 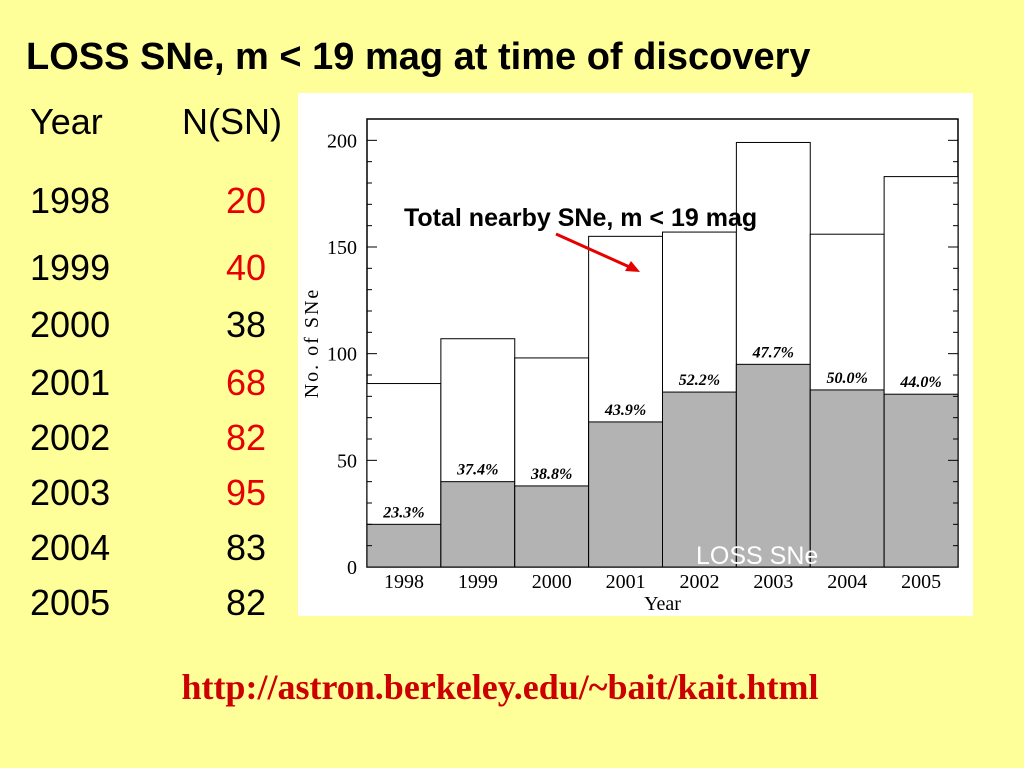 What do you see at coordinates (148, 493) in the screenshot?
I see `table-row: 2003 95` at bounding box center [148, 493].